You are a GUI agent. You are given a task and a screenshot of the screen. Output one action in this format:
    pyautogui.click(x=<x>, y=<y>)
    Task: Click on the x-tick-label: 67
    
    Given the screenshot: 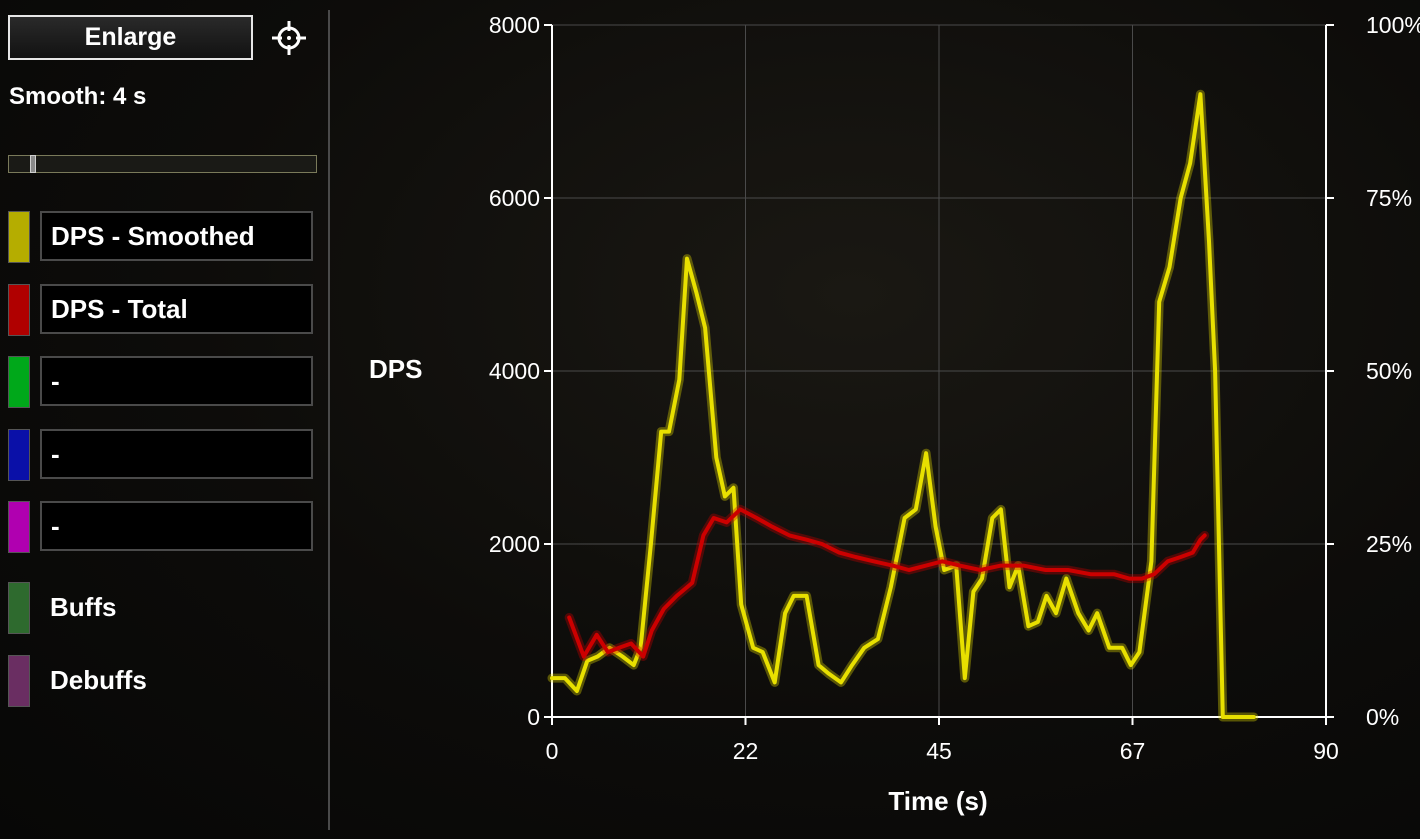 What is the action you would take?
    pyautogui.click(x=1133, y=751)
    